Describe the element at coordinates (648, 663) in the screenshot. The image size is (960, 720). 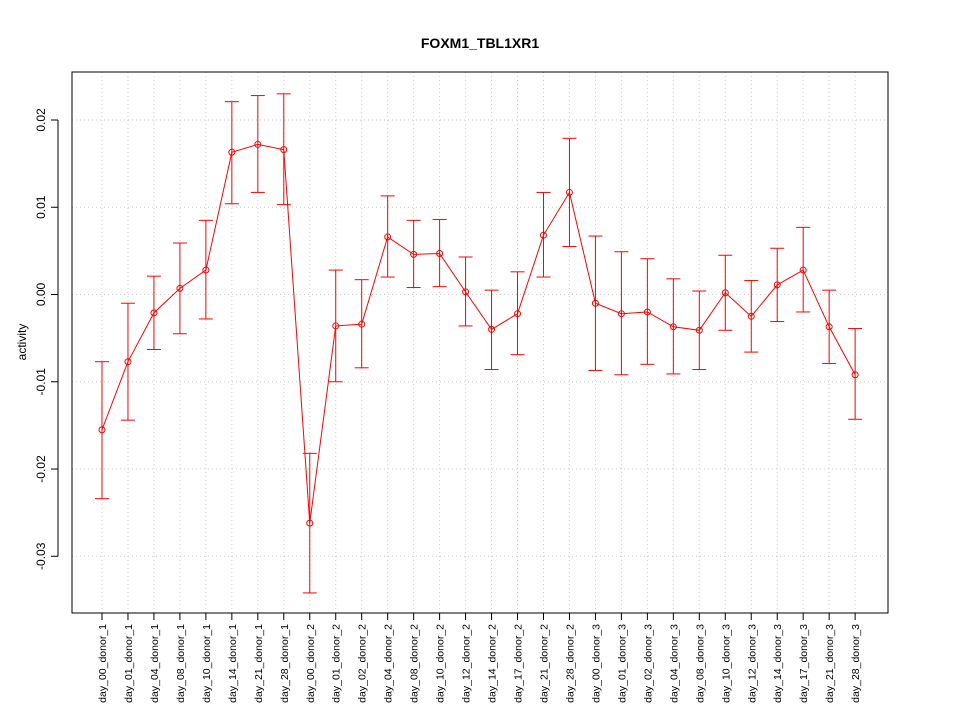
I see `x-tick-label: day_02_donor_3` at that location.